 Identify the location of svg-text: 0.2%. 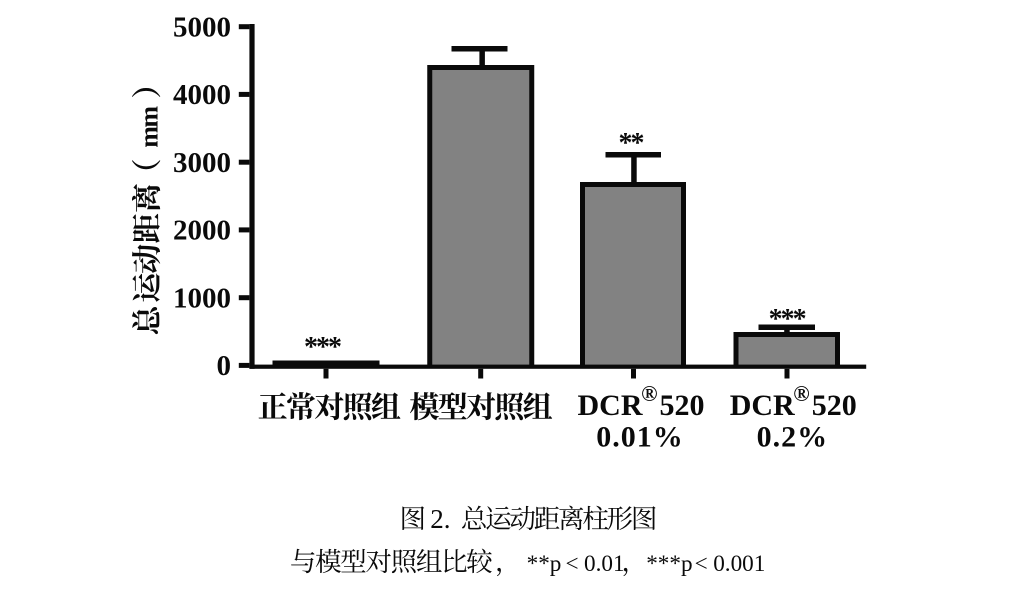
(793, 437).